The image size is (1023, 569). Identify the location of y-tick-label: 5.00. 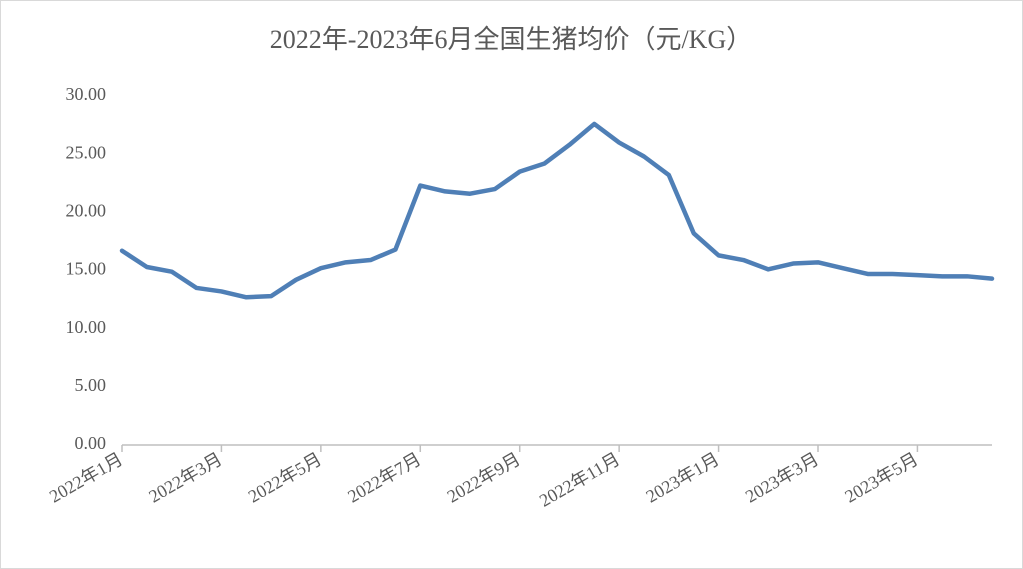
(91, 385).